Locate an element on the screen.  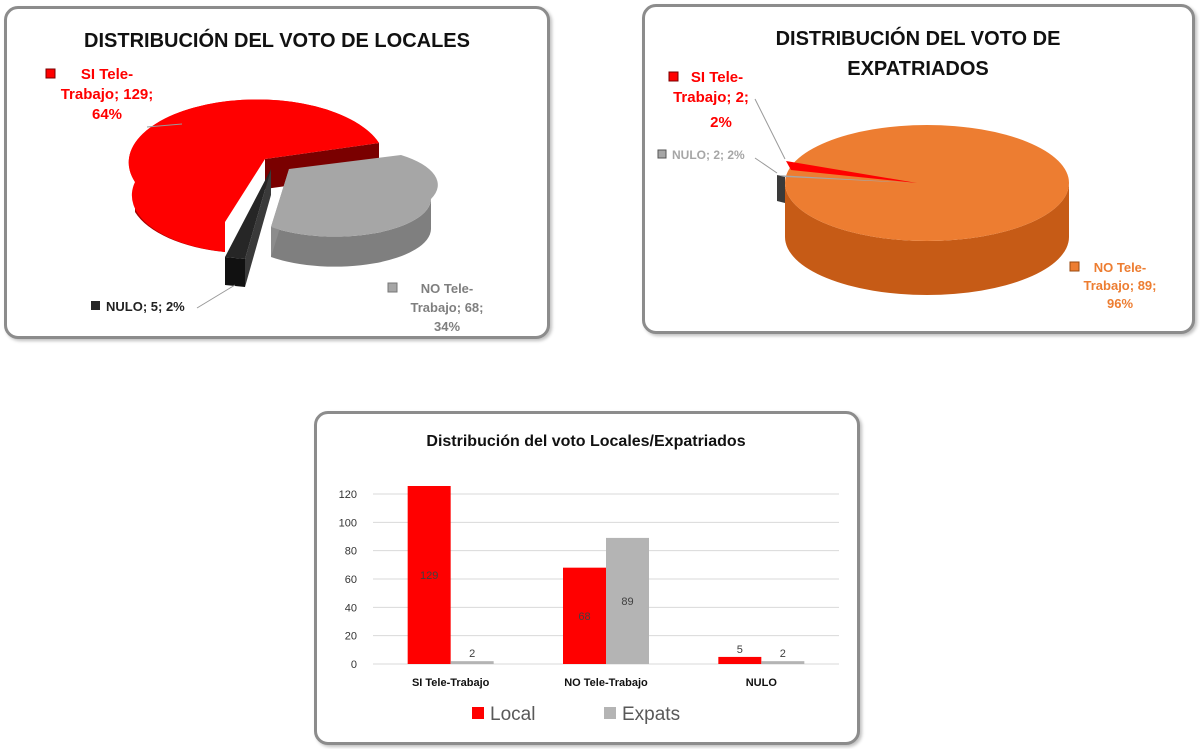
y-tick-label: 20 is located at coordinates (351, 637).